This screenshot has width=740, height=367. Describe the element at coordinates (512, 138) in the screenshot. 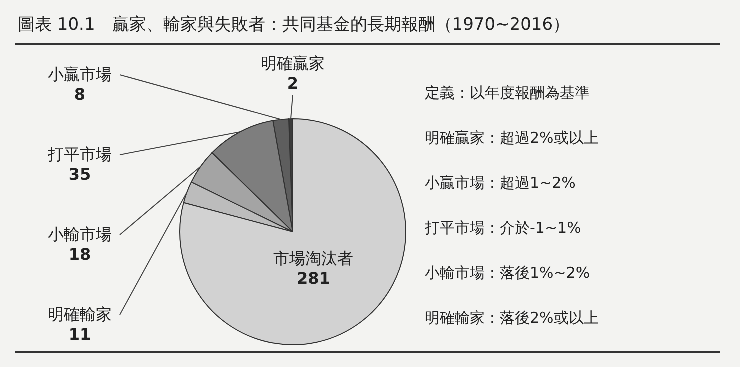

I see `text: 明確贏家：超過2%或以上` at that location.